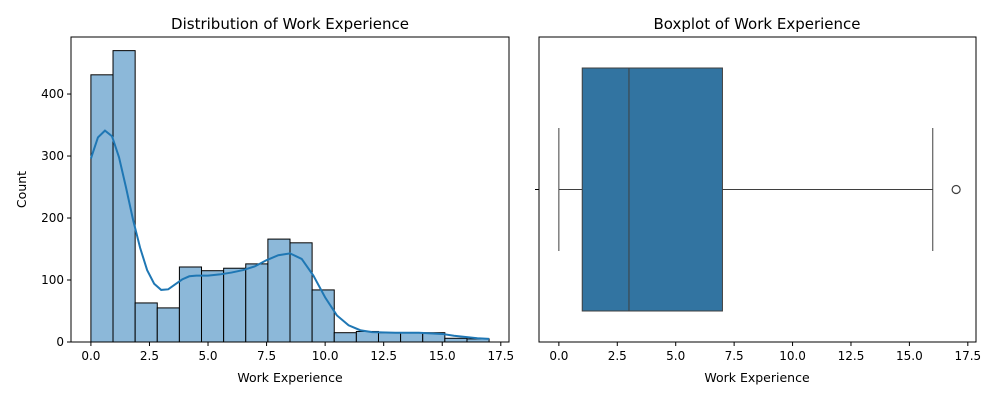 This screenshot has height=400, width=1000. I want to click on boxplot-x-tick-label: 0.0, so click(558, 356).